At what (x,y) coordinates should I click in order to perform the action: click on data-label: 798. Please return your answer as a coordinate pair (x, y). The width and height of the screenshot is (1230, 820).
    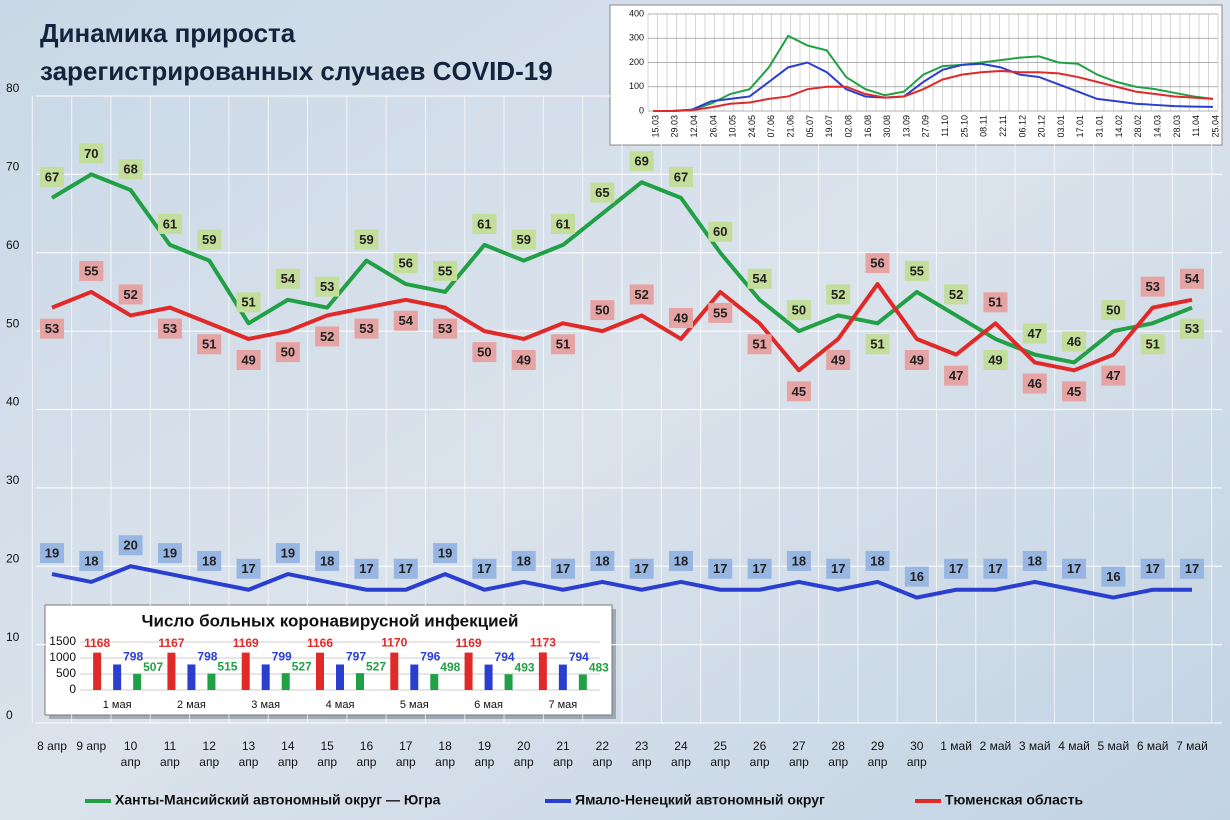
    Looking at the image, I should click on (207, 657).